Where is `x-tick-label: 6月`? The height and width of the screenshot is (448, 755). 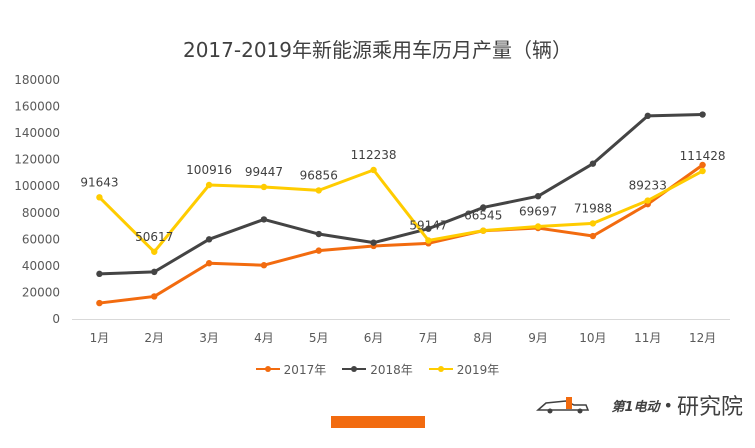 x-tick-label: 6月 is located at coordinates (374, 338).